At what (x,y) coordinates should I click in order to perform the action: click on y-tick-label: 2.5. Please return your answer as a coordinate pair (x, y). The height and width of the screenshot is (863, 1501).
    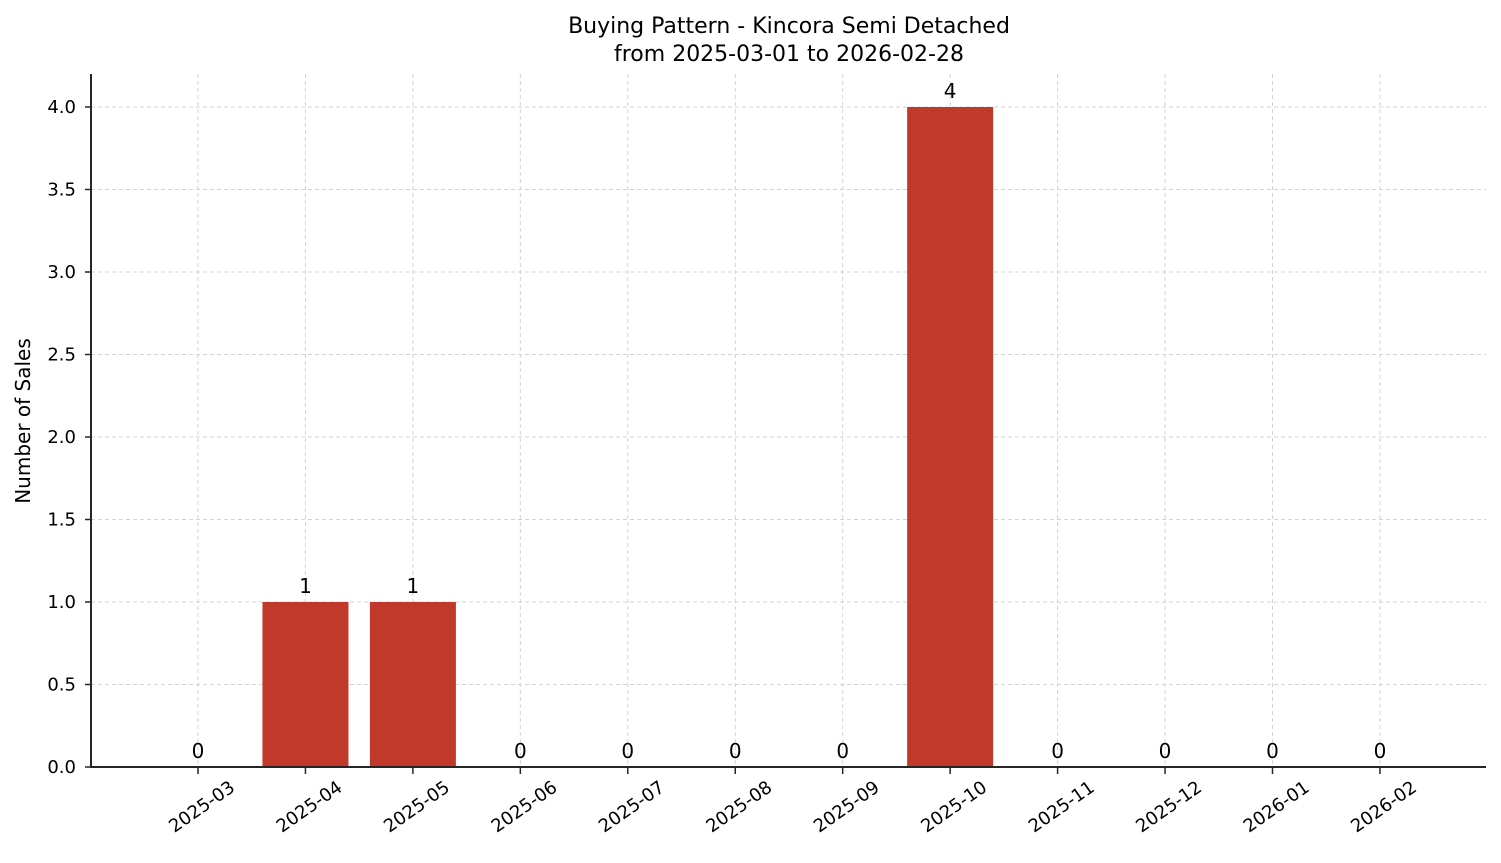
    Looking at the image, I should click on (61, 355).